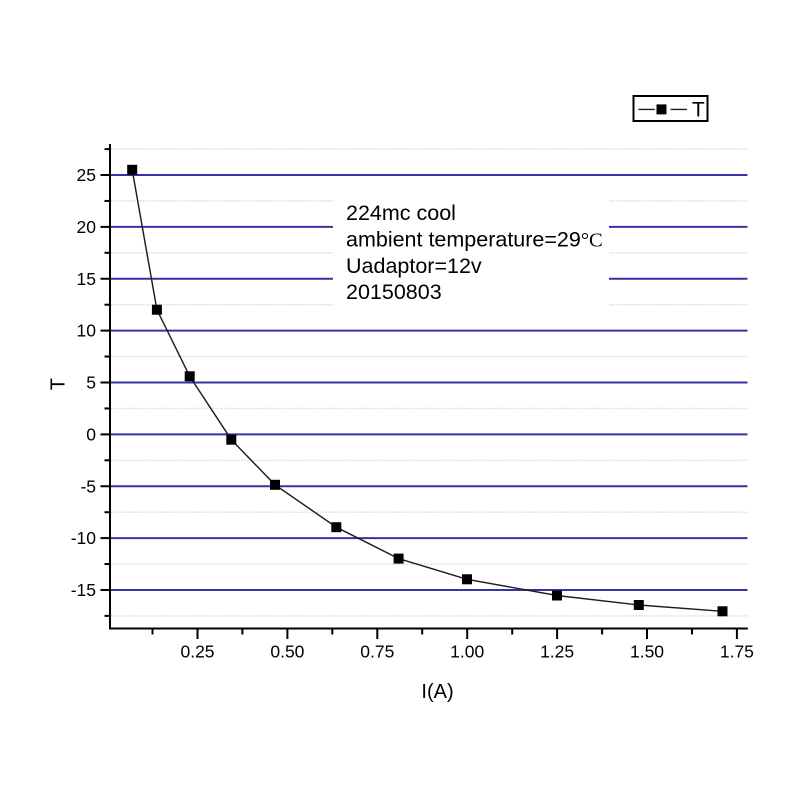 This screenshot has height=800, width=800. I want to click on svg-text: 0.25, so click(197, 652).